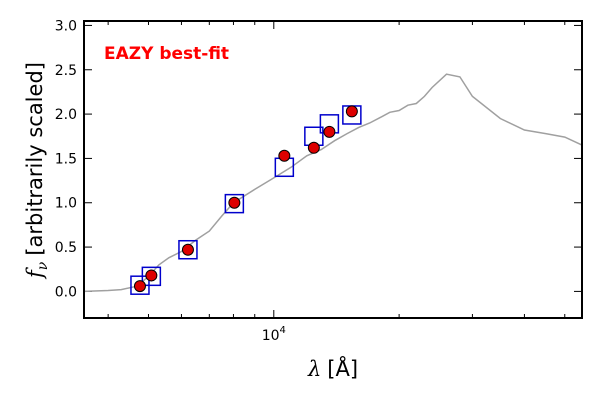  I want to click on x-tick-base: 10, so click(271, 336).